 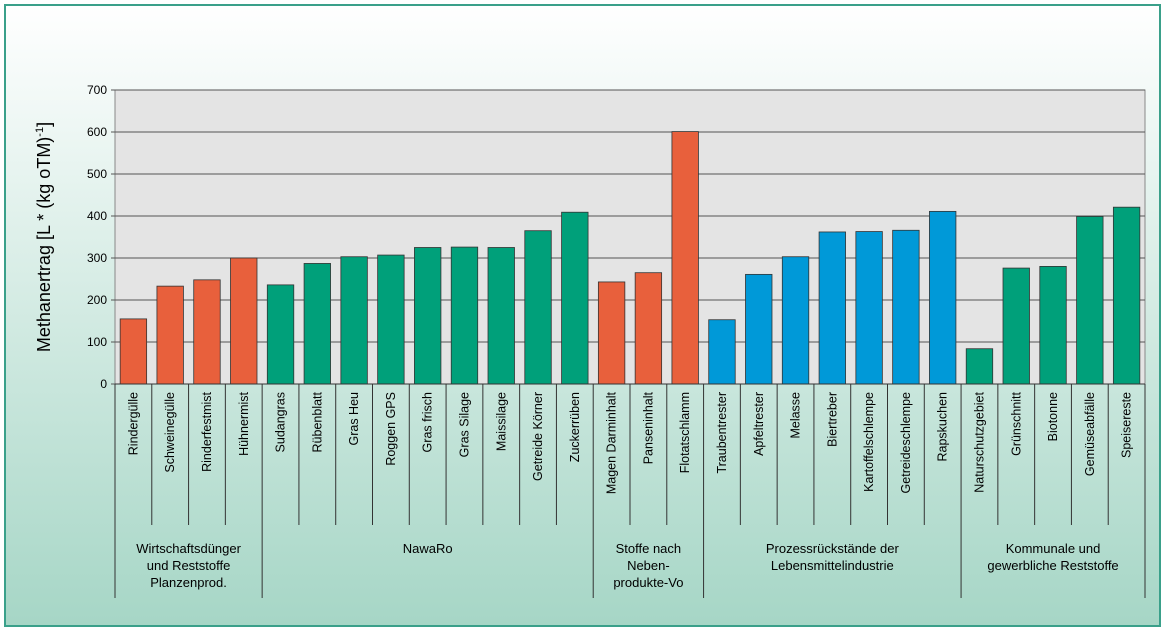 What do you see at coordinates (189, 565) in the screenshot?
I see `group-label: und Reststoffe` at bounding box center [189, 565].